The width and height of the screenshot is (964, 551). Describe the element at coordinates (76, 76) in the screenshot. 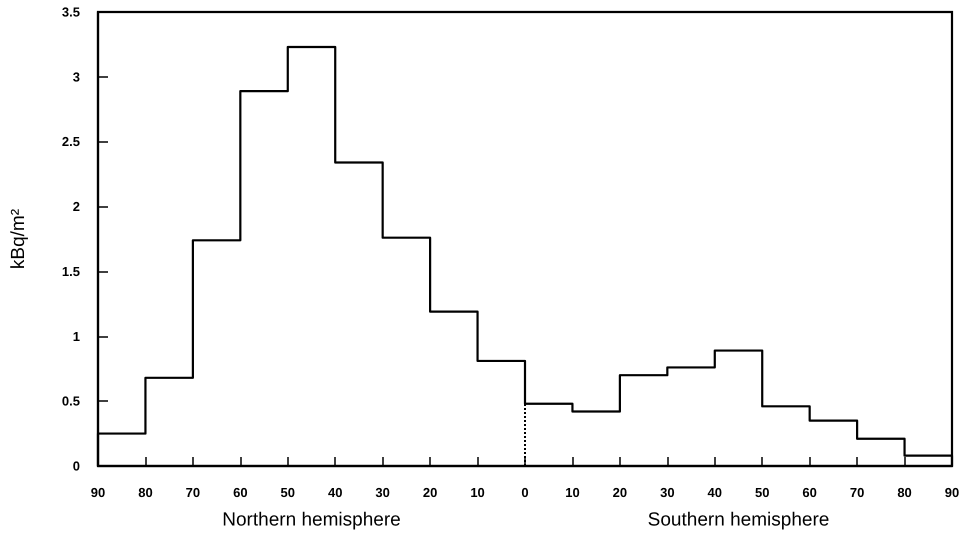

I see `y-tick-label: 3` at that location.